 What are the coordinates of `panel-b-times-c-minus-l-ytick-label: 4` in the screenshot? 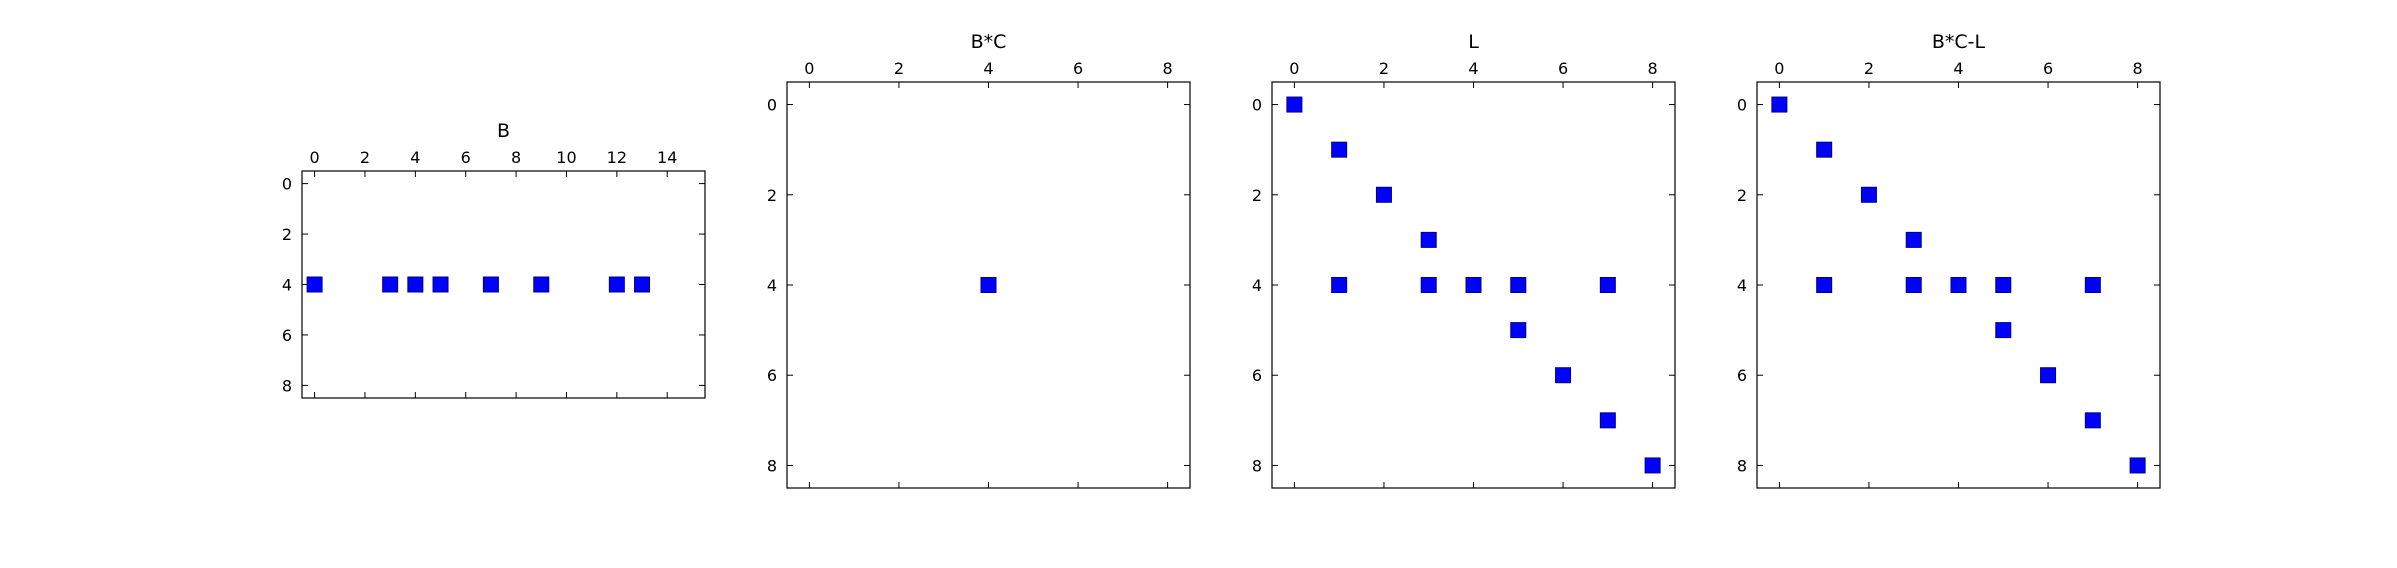 It's located at (1742, 285).